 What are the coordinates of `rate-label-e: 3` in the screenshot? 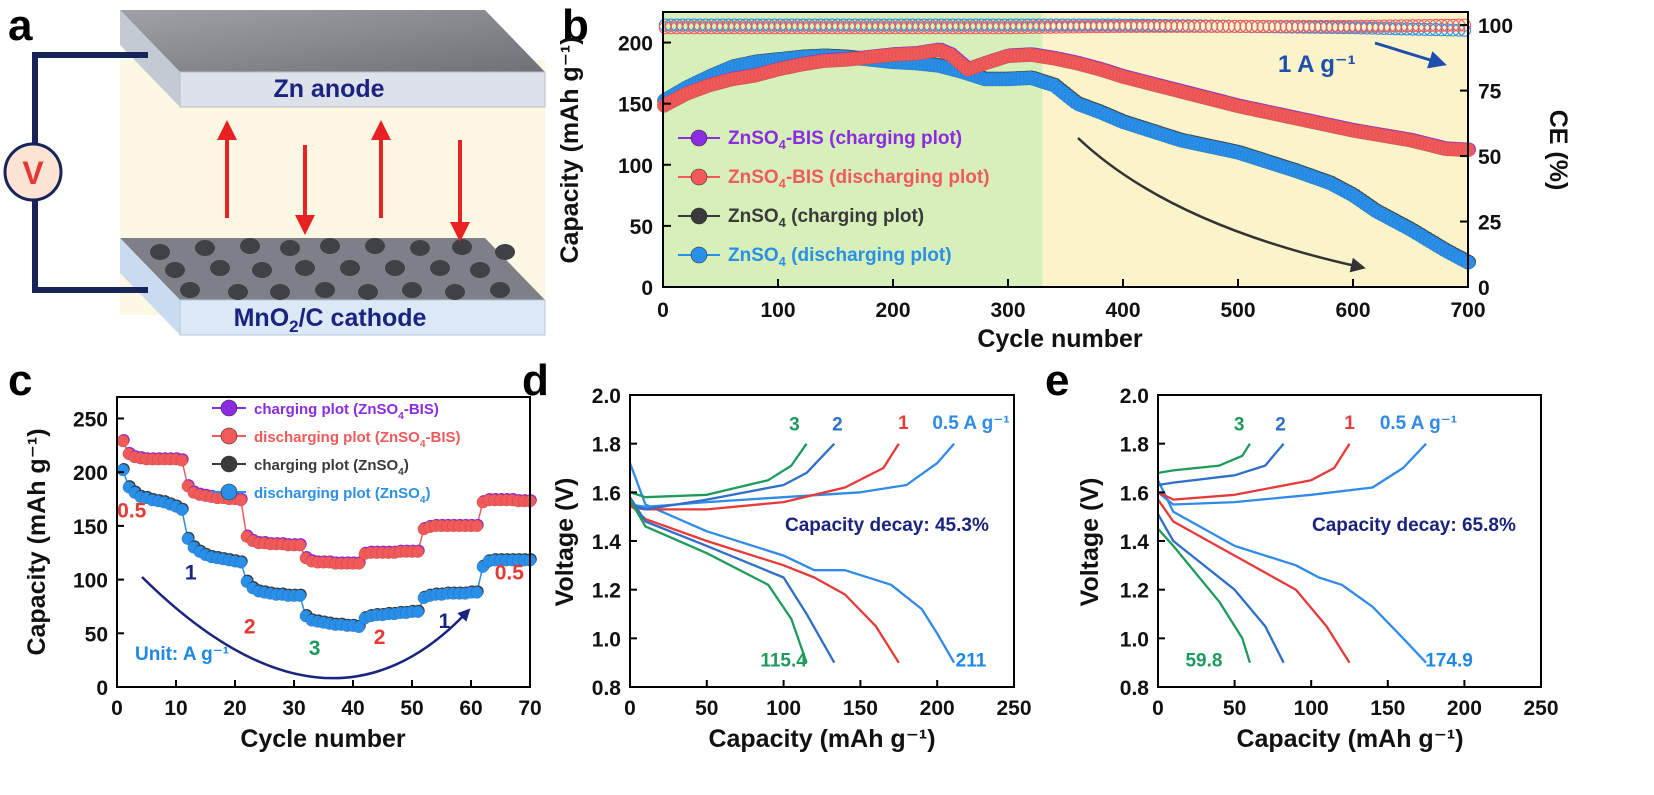 It's located at (1239, 424).